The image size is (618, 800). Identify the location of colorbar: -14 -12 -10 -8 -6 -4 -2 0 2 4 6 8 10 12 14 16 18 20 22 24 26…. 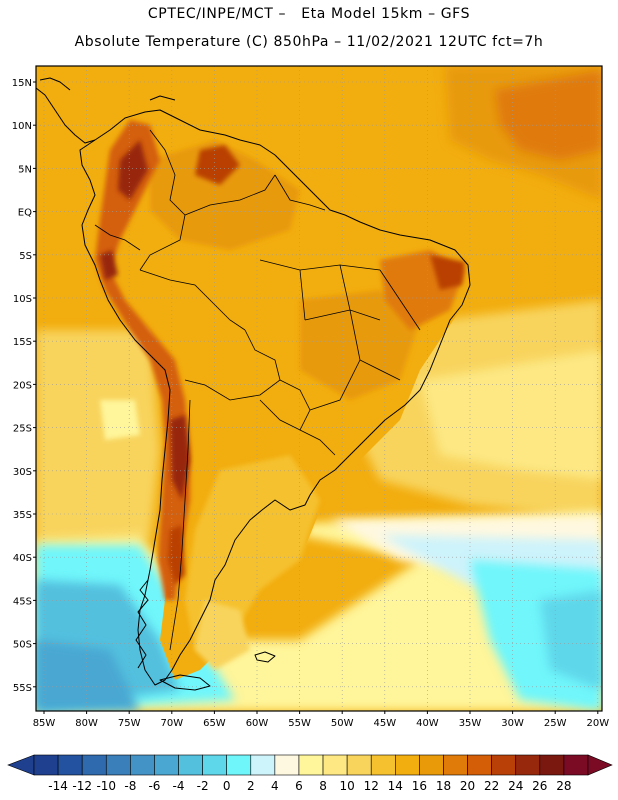
(310, 773).